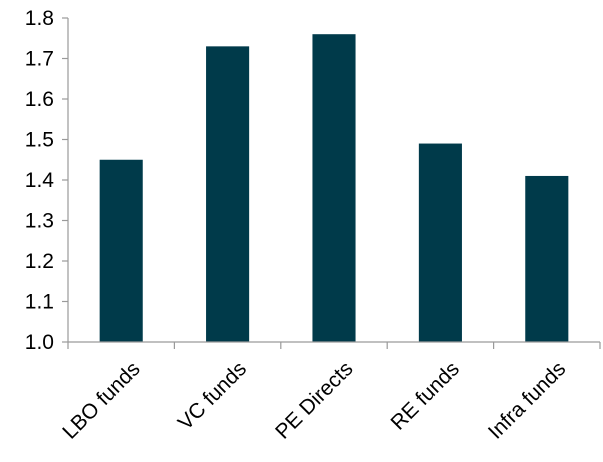  What do you see at coordinates (39, 99) in the screenshot?
I see `y-tick-label: 1.6` at bounding box center [39, 99].